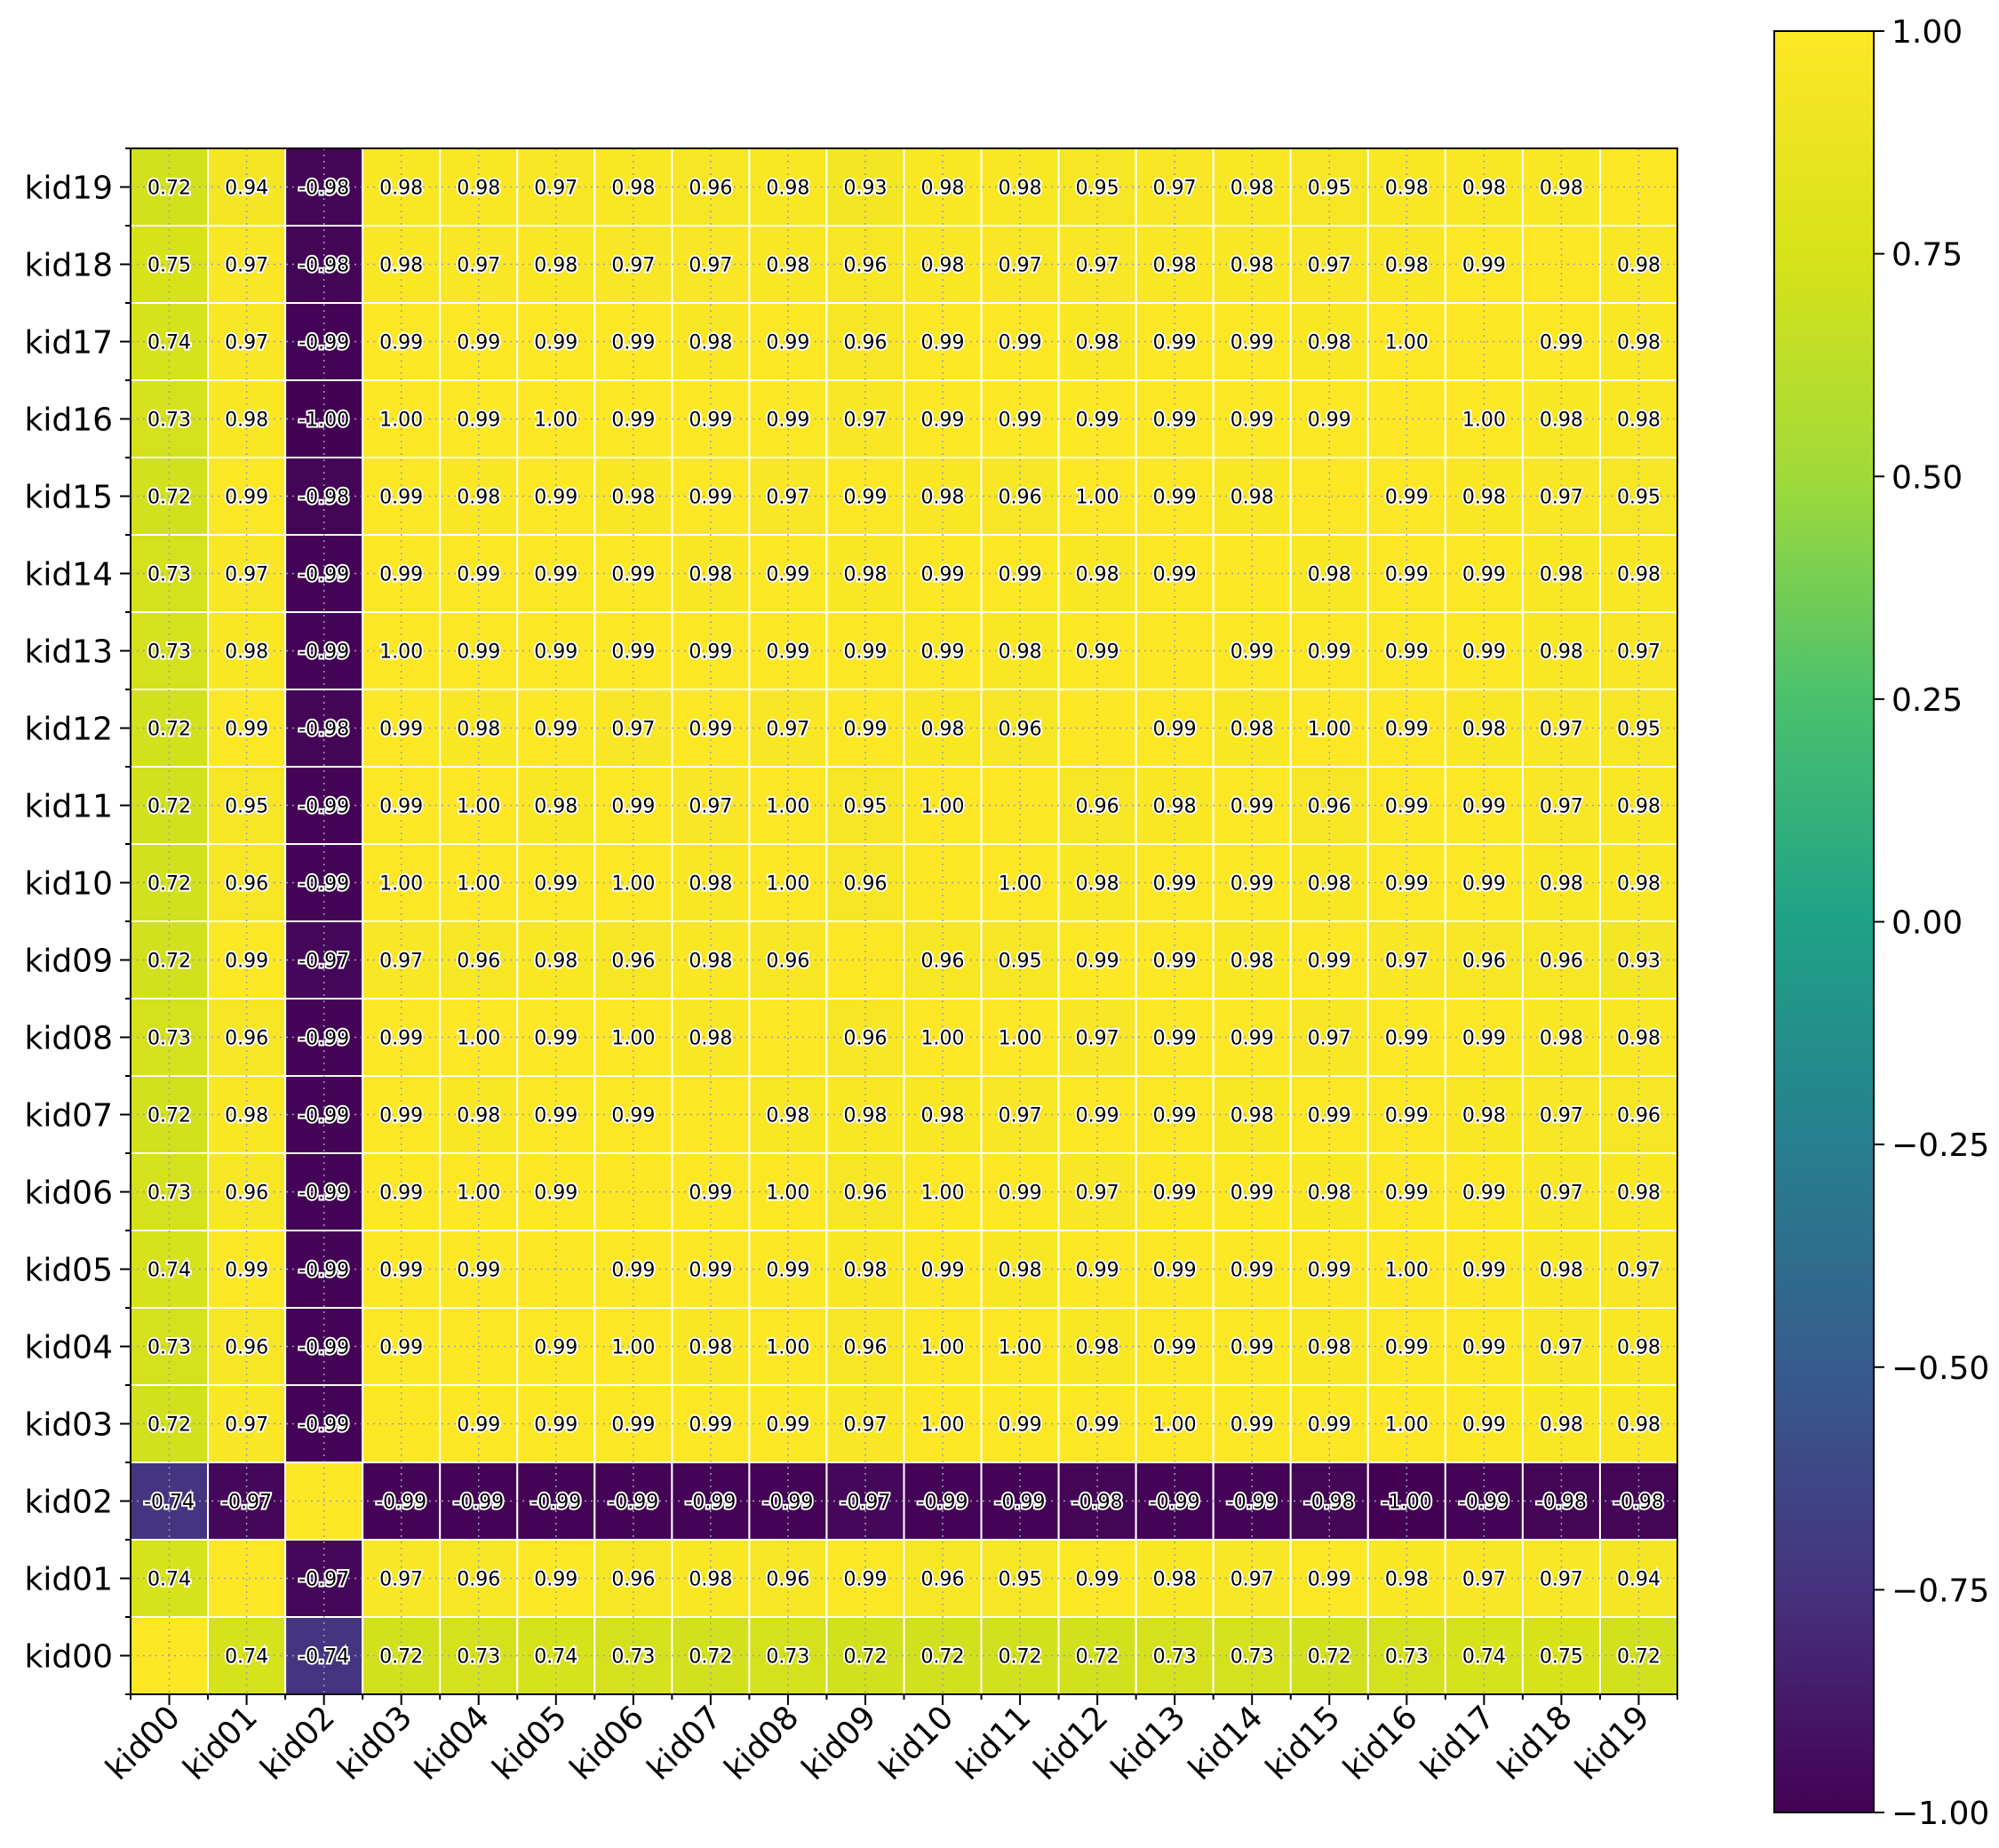 The width and height of the screenshot is (1999, 1848). What do you see at coordinates (324, 1657) in the screenshot?
I see `cell-value-label: -0.74` at bounding box center [324, 1657].